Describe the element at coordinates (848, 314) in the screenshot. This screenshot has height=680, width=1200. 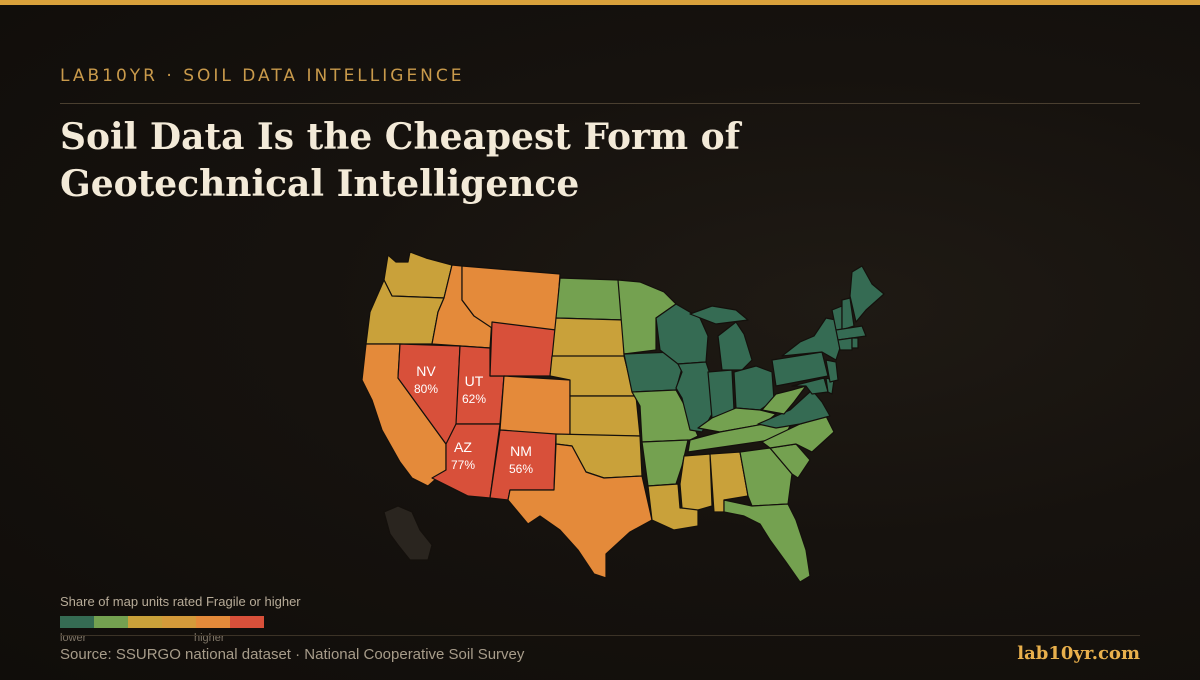
I see `state-nh` at that location.